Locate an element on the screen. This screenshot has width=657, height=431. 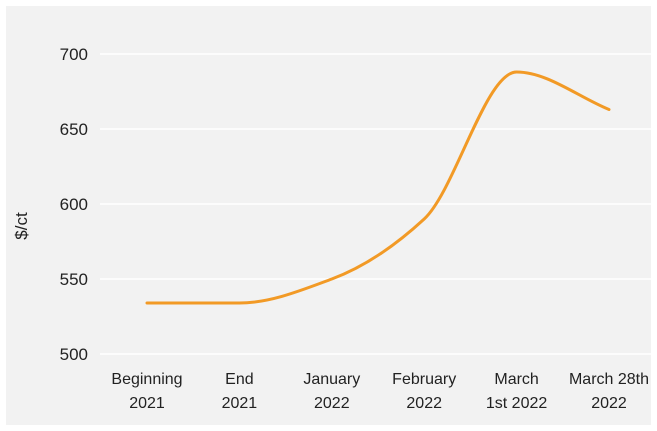
y-tick-label: 600 is located at coordinates (74, 204).